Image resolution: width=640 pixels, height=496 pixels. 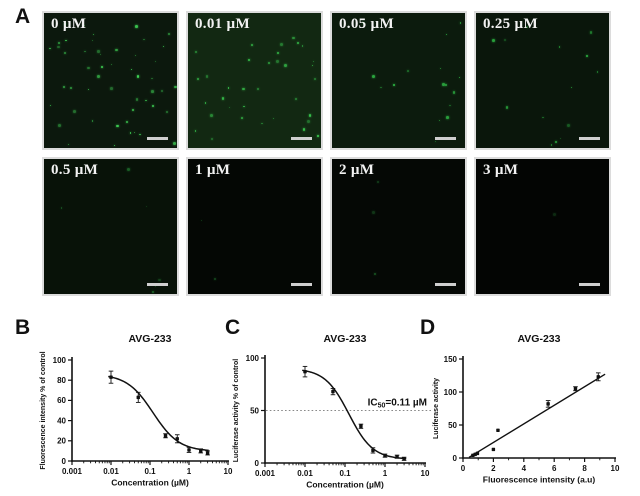 What do you see at coordinates (539, 480) in the screenshot?
I see `x-axis-label: Fluorescence intensity (a.u)` at bounding box center [539, 480].